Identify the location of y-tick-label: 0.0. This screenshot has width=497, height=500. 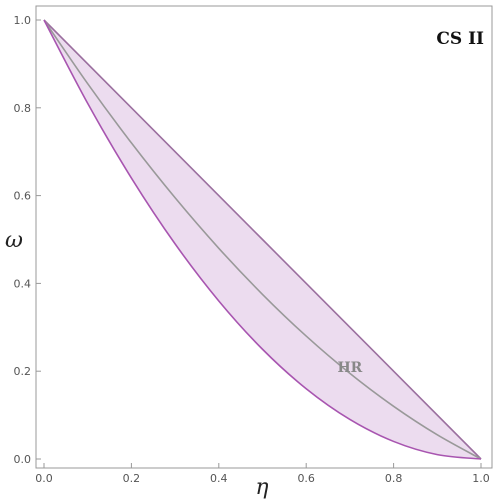
(23, 459).